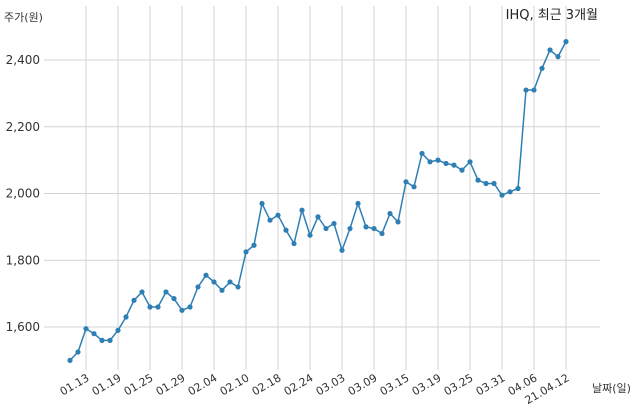  I want to click on x-tick-label: 02.10, so click(235, 384).